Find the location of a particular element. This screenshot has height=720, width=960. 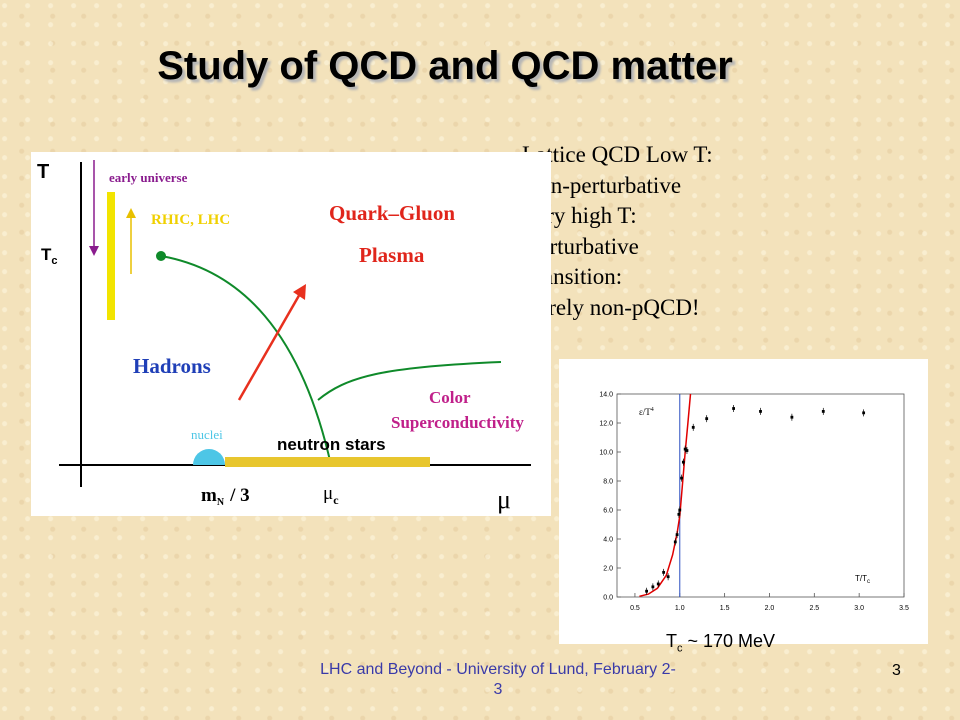

muc-sub: c is located at coordinates (336, 500).